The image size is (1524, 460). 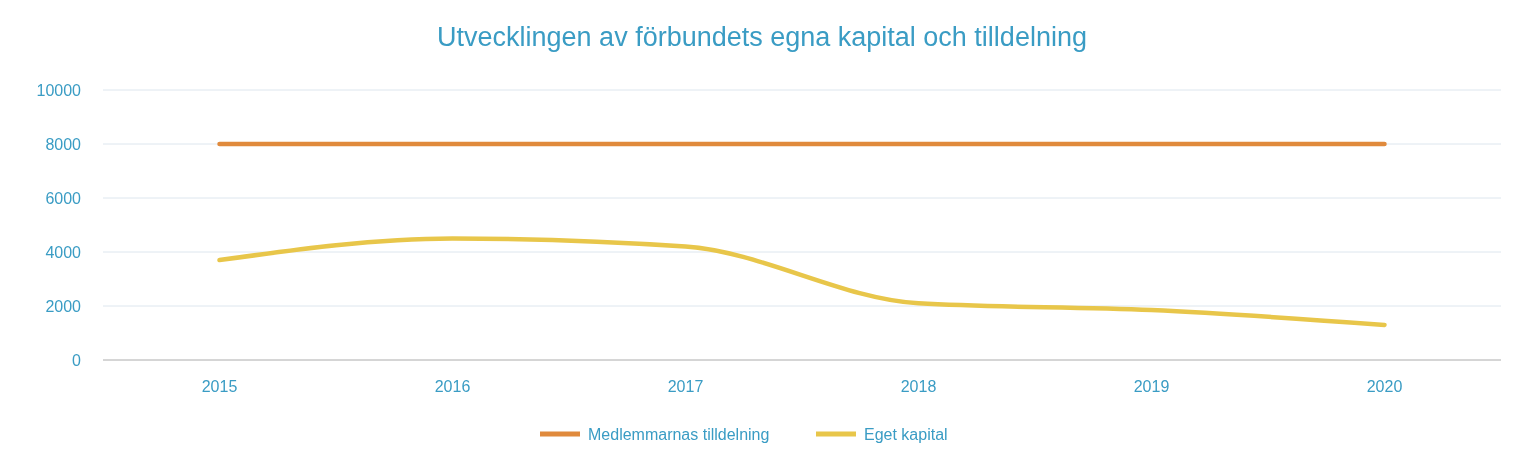 I want to click on legend-label: Medlemmarnas tilldelning, so click(x=679, y=434).